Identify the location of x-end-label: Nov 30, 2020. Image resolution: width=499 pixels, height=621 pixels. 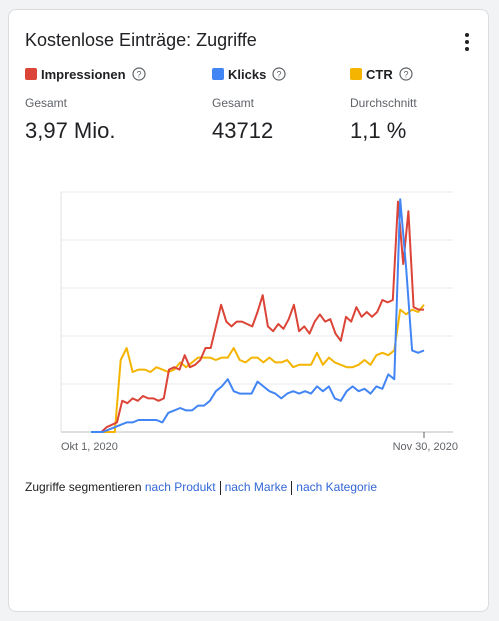
(425, 447).